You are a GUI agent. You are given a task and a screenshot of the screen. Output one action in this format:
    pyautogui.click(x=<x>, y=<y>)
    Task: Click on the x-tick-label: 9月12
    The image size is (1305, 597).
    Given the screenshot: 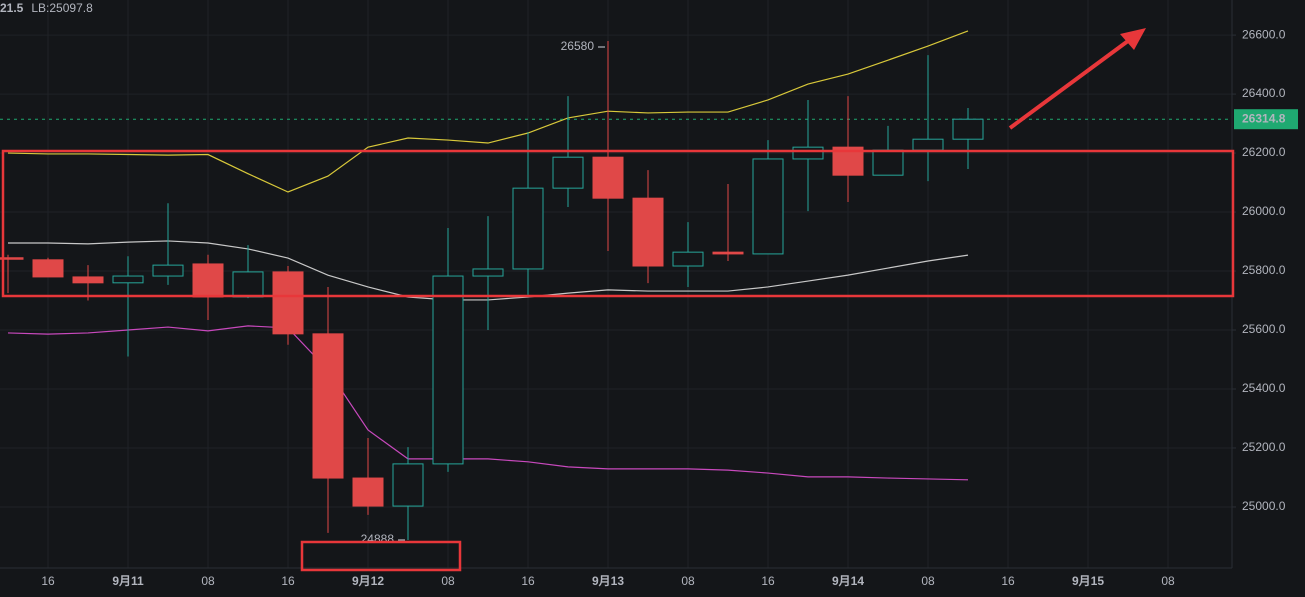 What is the action you would take?
    pyautogui.click(x=368, y=581)
    